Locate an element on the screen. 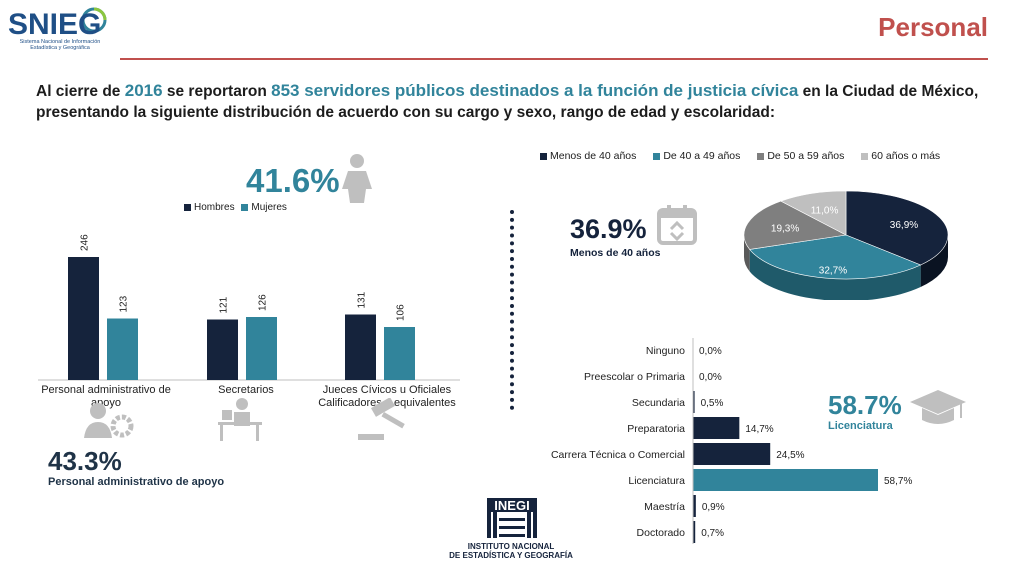 This screenshot has width=1024, height=576. cargo-bar-chart: 246 123 121 126 131 106 is located at coordinates (249, 307).